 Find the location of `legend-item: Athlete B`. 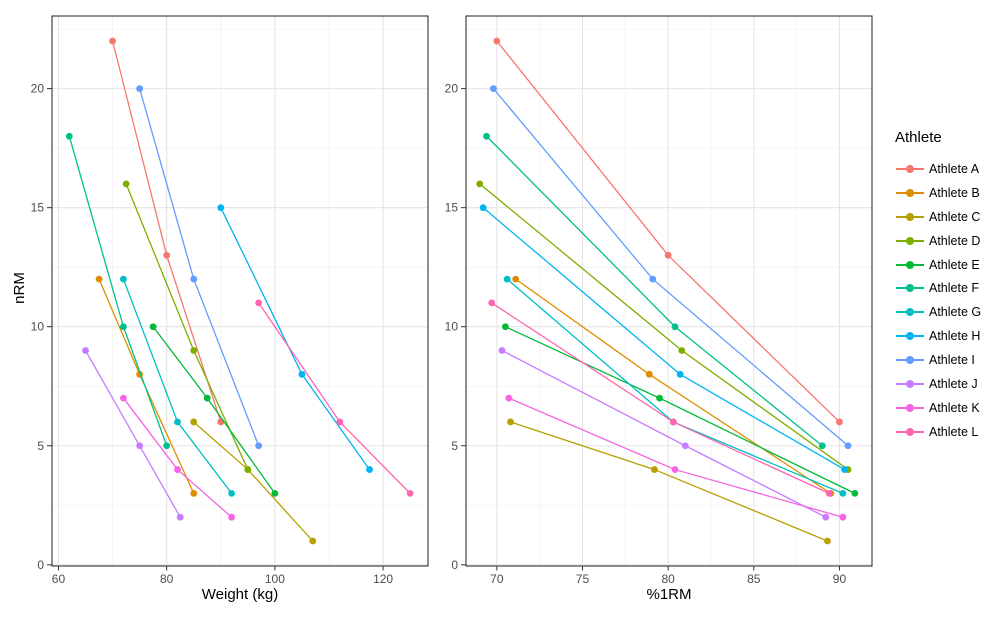

legend-item: Athlete B is located at coordinates (934, 193).